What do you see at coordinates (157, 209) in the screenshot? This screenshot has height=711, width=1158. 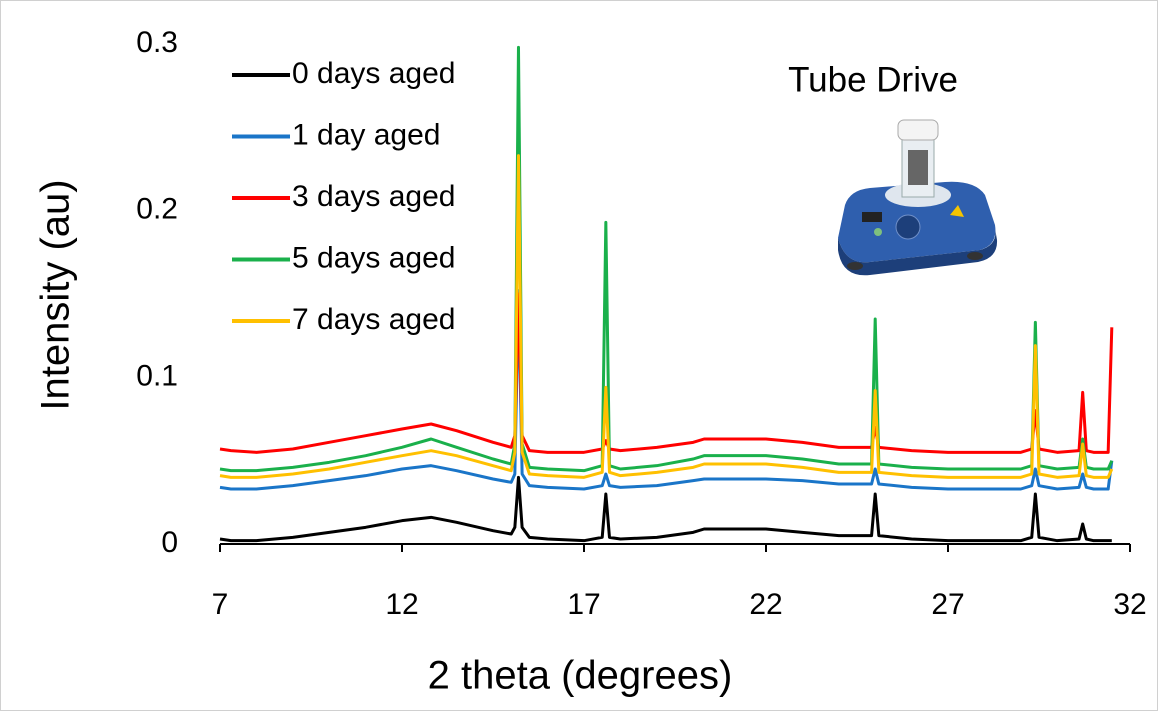 I see `y-tick-label: 0.2` at bounding box center [157, 209].